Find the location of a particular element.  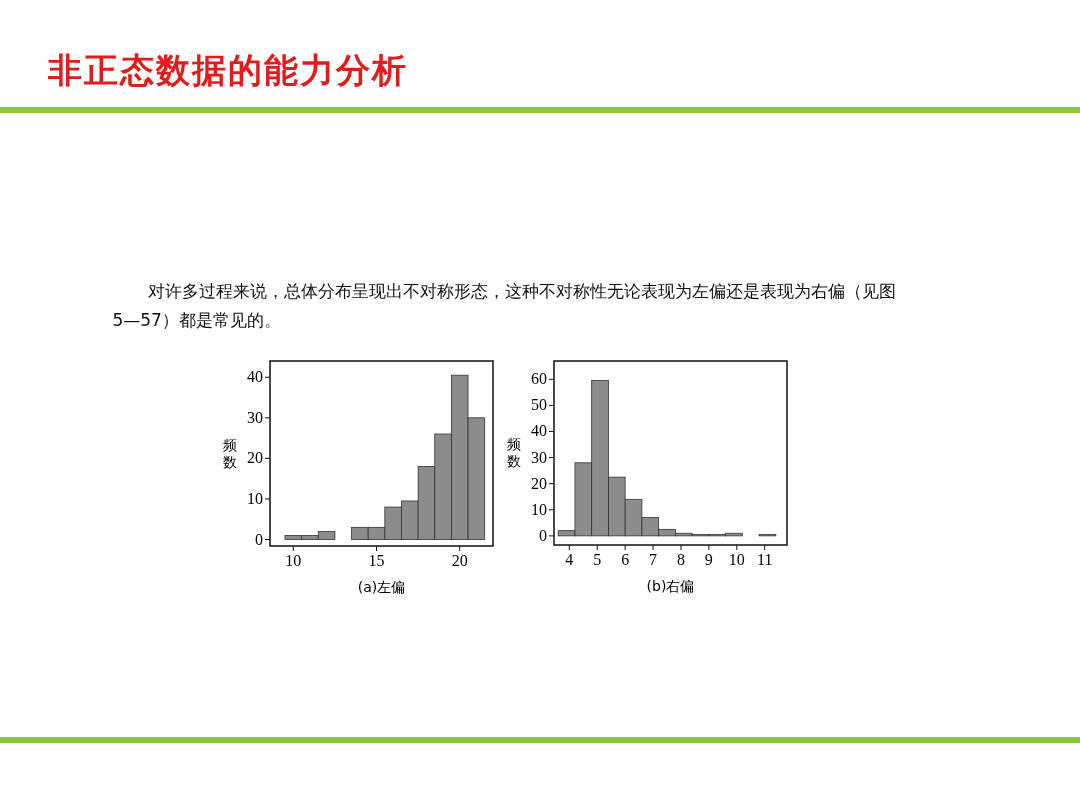

x-tick-label: 4 is located at coordinates (569, 559).